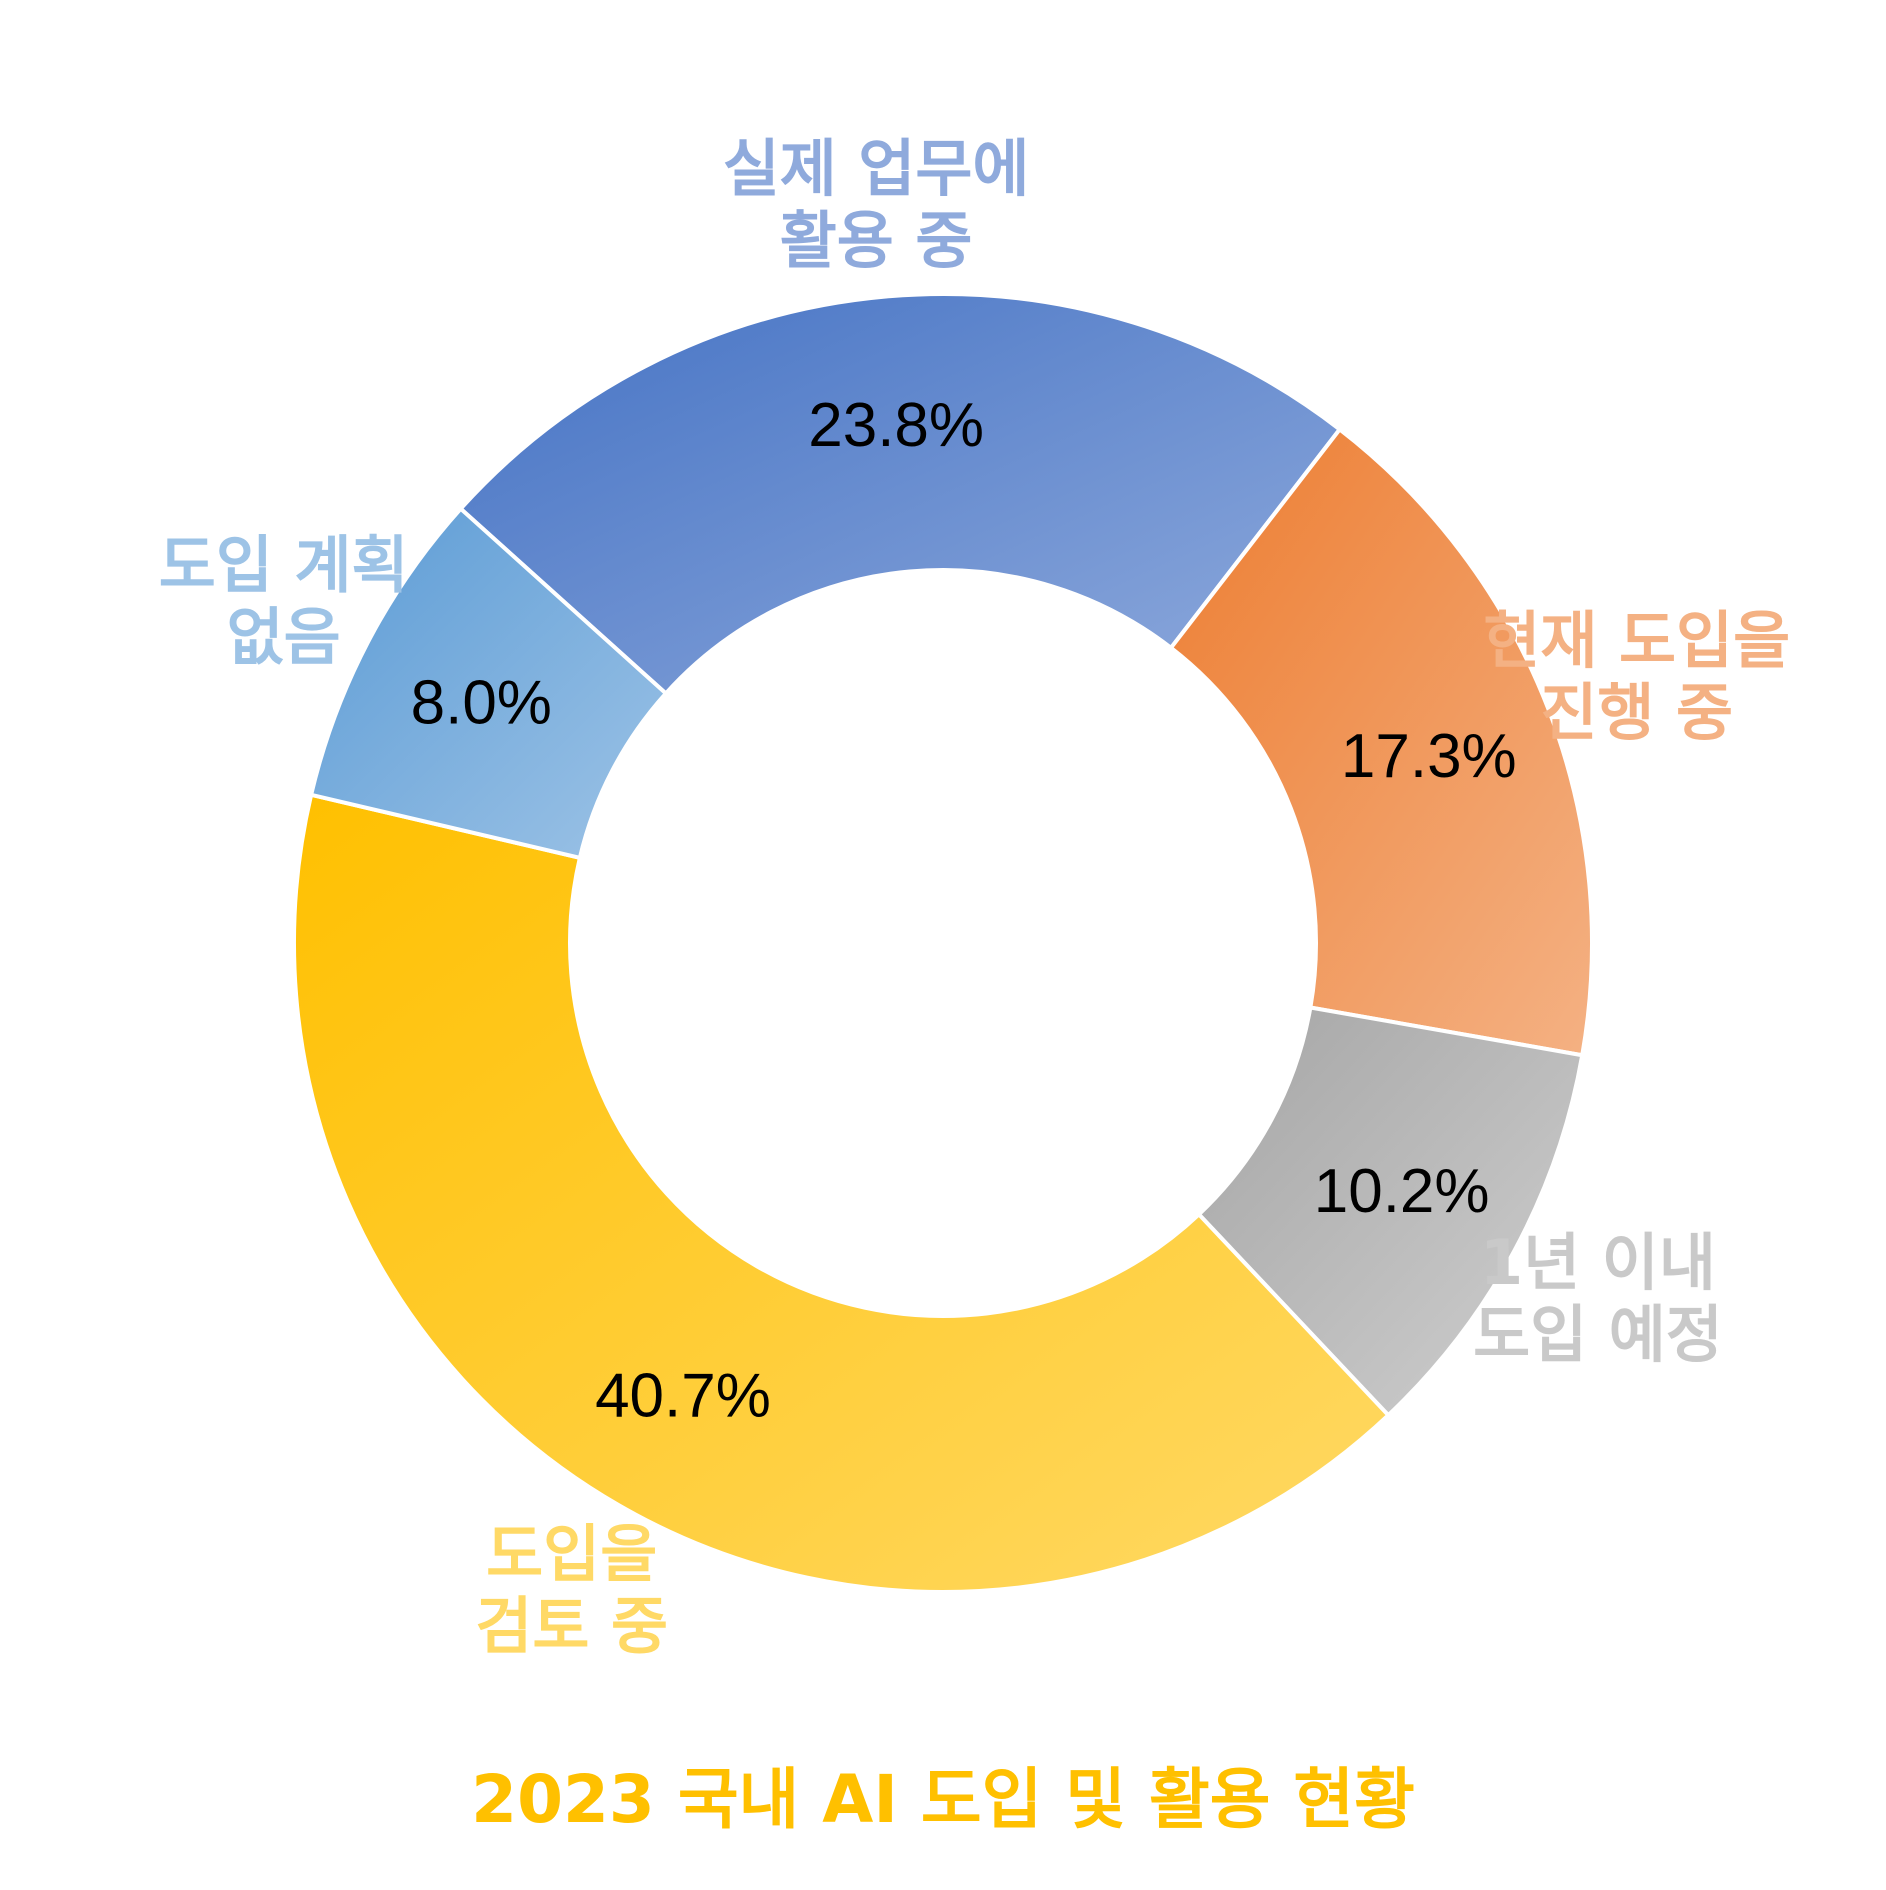  What do you see at coordinates (284, 636) in the screenshot?
I see `slice-category-label-line: 없음` at bounding box center [284, 636].